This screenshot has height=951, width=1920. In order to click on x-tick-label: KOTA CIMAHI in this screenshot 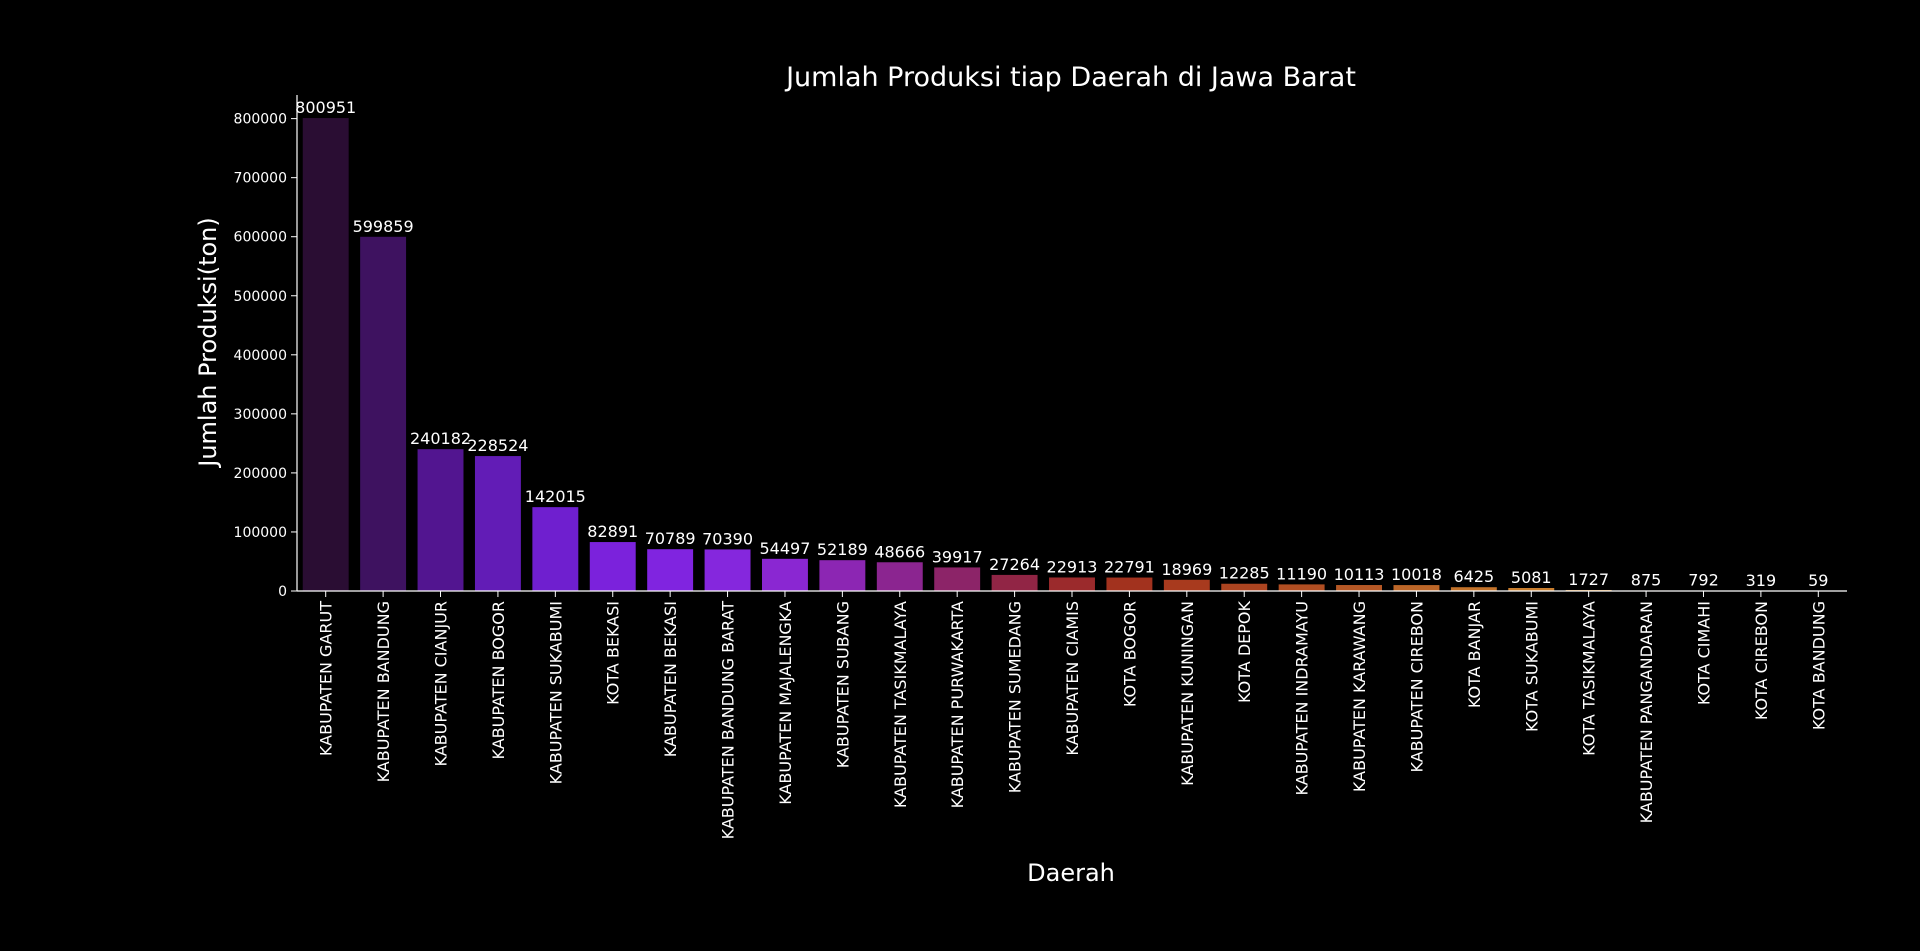, I will do `click(1703, 653)`.